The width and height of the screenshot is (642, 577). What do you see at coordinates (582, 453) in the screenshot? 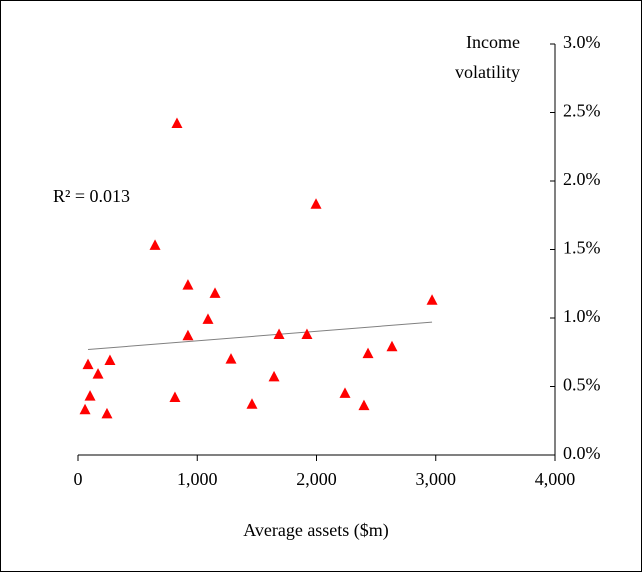
I see `y-tick-label: 0.0%` at bounding box center [582, 453].